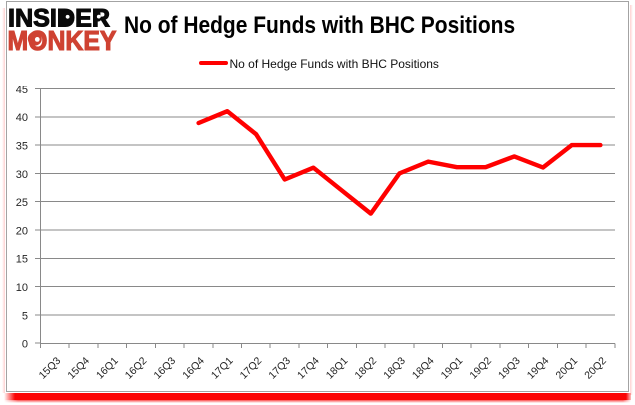 This screenshot has height=405, width=635. I want to click on svg-text: 30, so click(22, 175).